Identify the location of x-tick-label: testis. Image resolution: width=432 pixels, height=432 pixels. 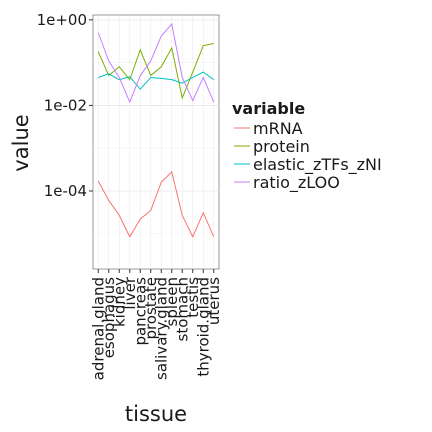
(193, 297).